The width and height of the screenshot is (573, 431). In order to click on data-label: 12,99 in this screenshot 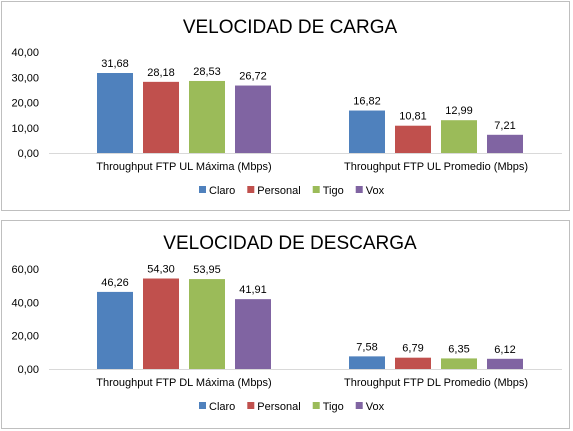, I will do `click(459, 111)`.